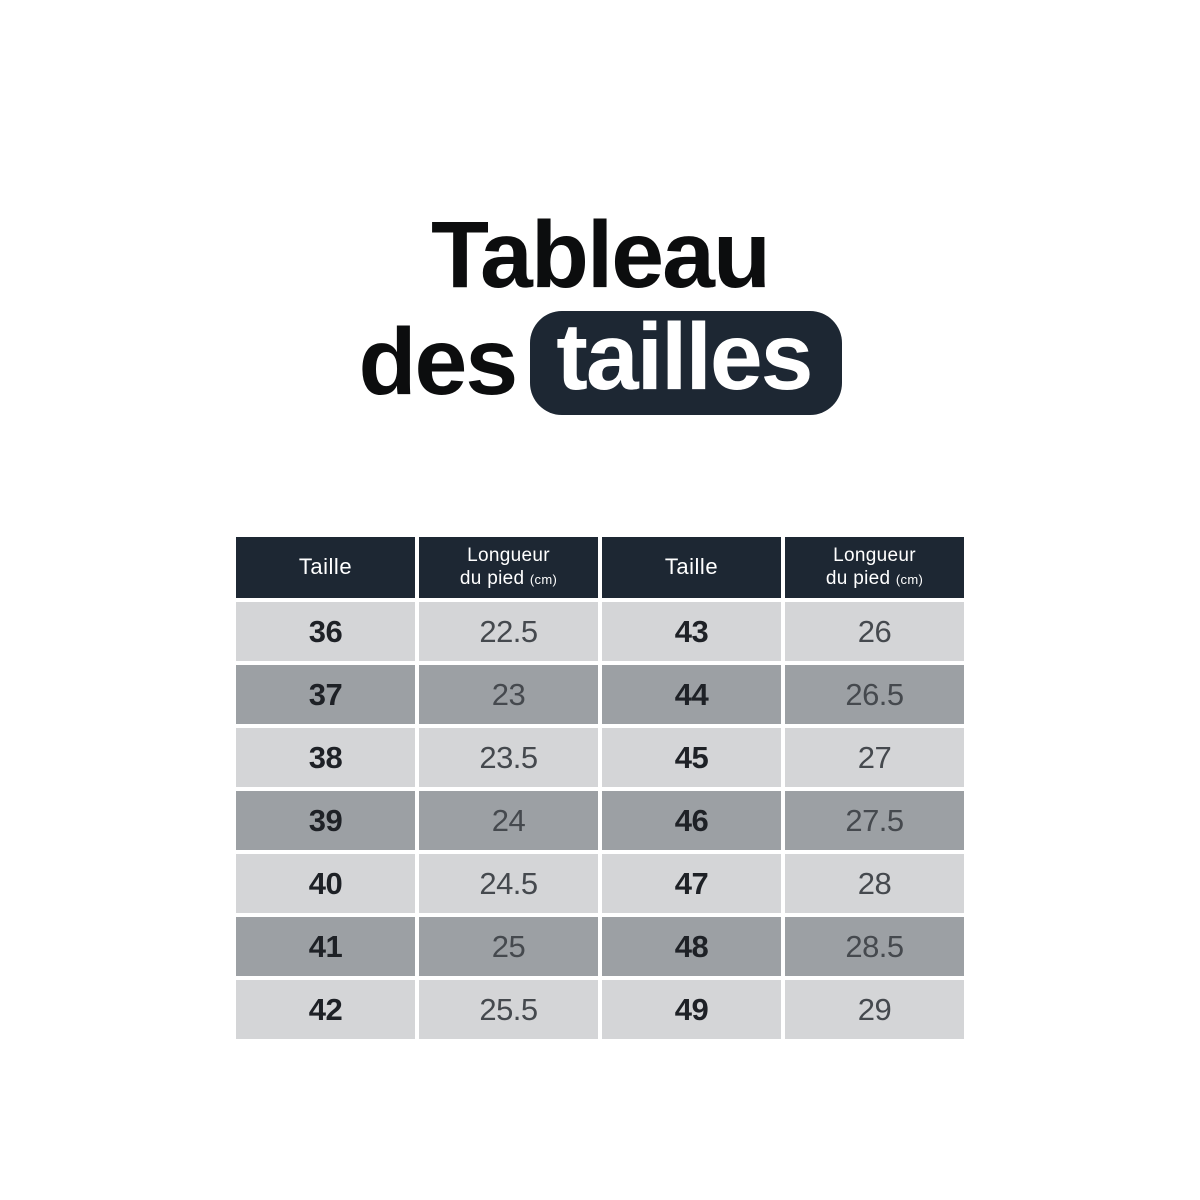  Describe the element at coordinates (492, 578) in the screenshot. I see `header-longueur-left-line2-text: du pied` at that location.